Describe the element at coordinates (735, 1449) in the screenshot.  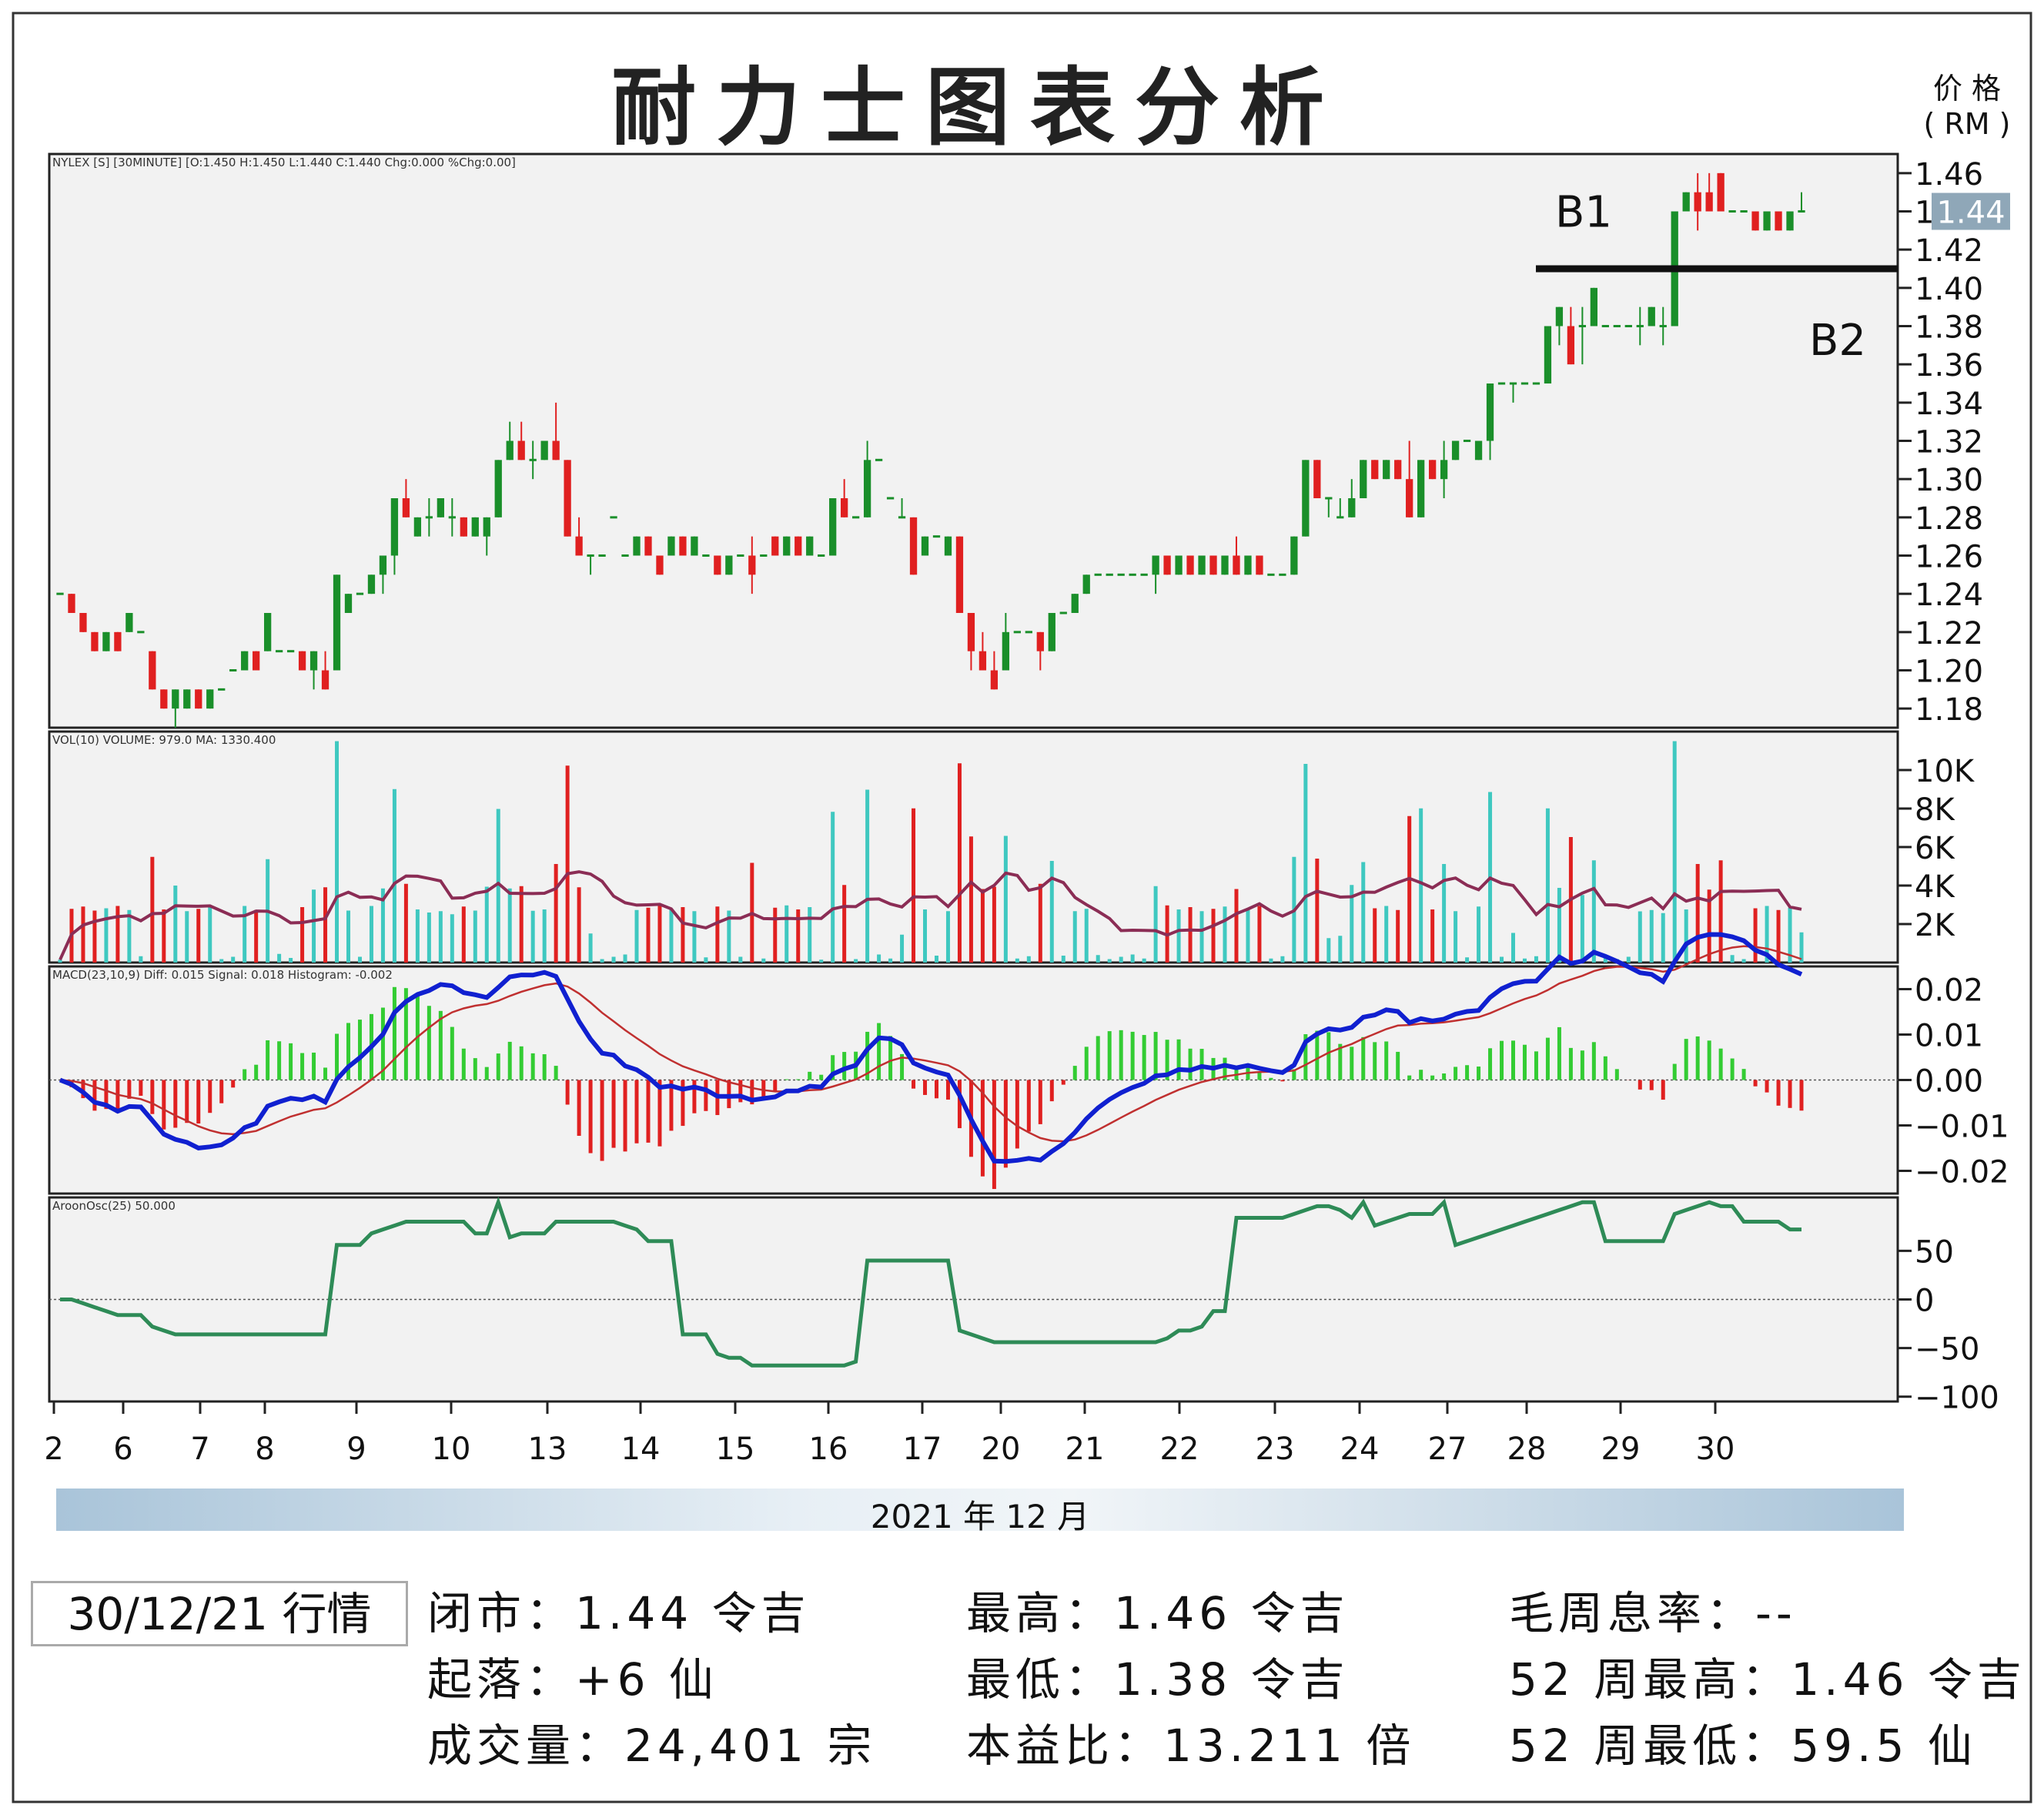
I see `x-tick-label: 15` at that location.